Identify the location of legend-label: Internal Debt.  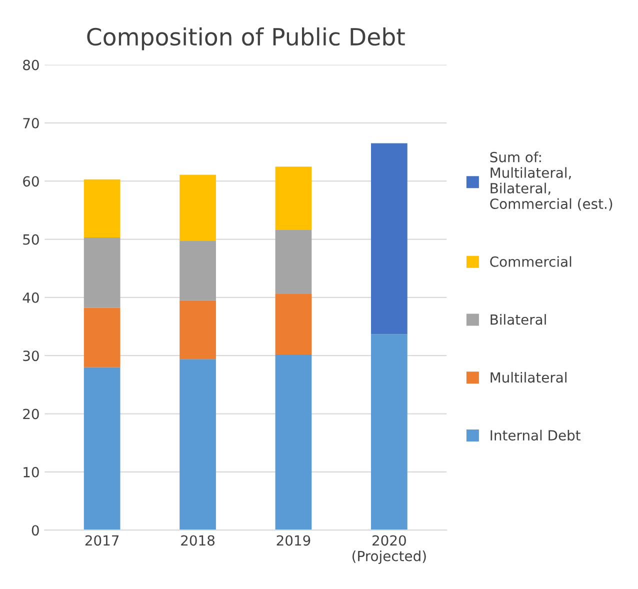
(535, 435).